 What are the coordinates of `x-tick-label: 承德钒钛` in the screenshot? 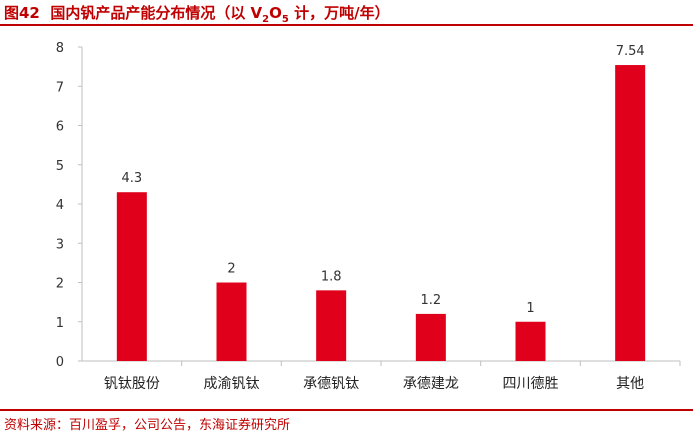 It's located at (331, 384).